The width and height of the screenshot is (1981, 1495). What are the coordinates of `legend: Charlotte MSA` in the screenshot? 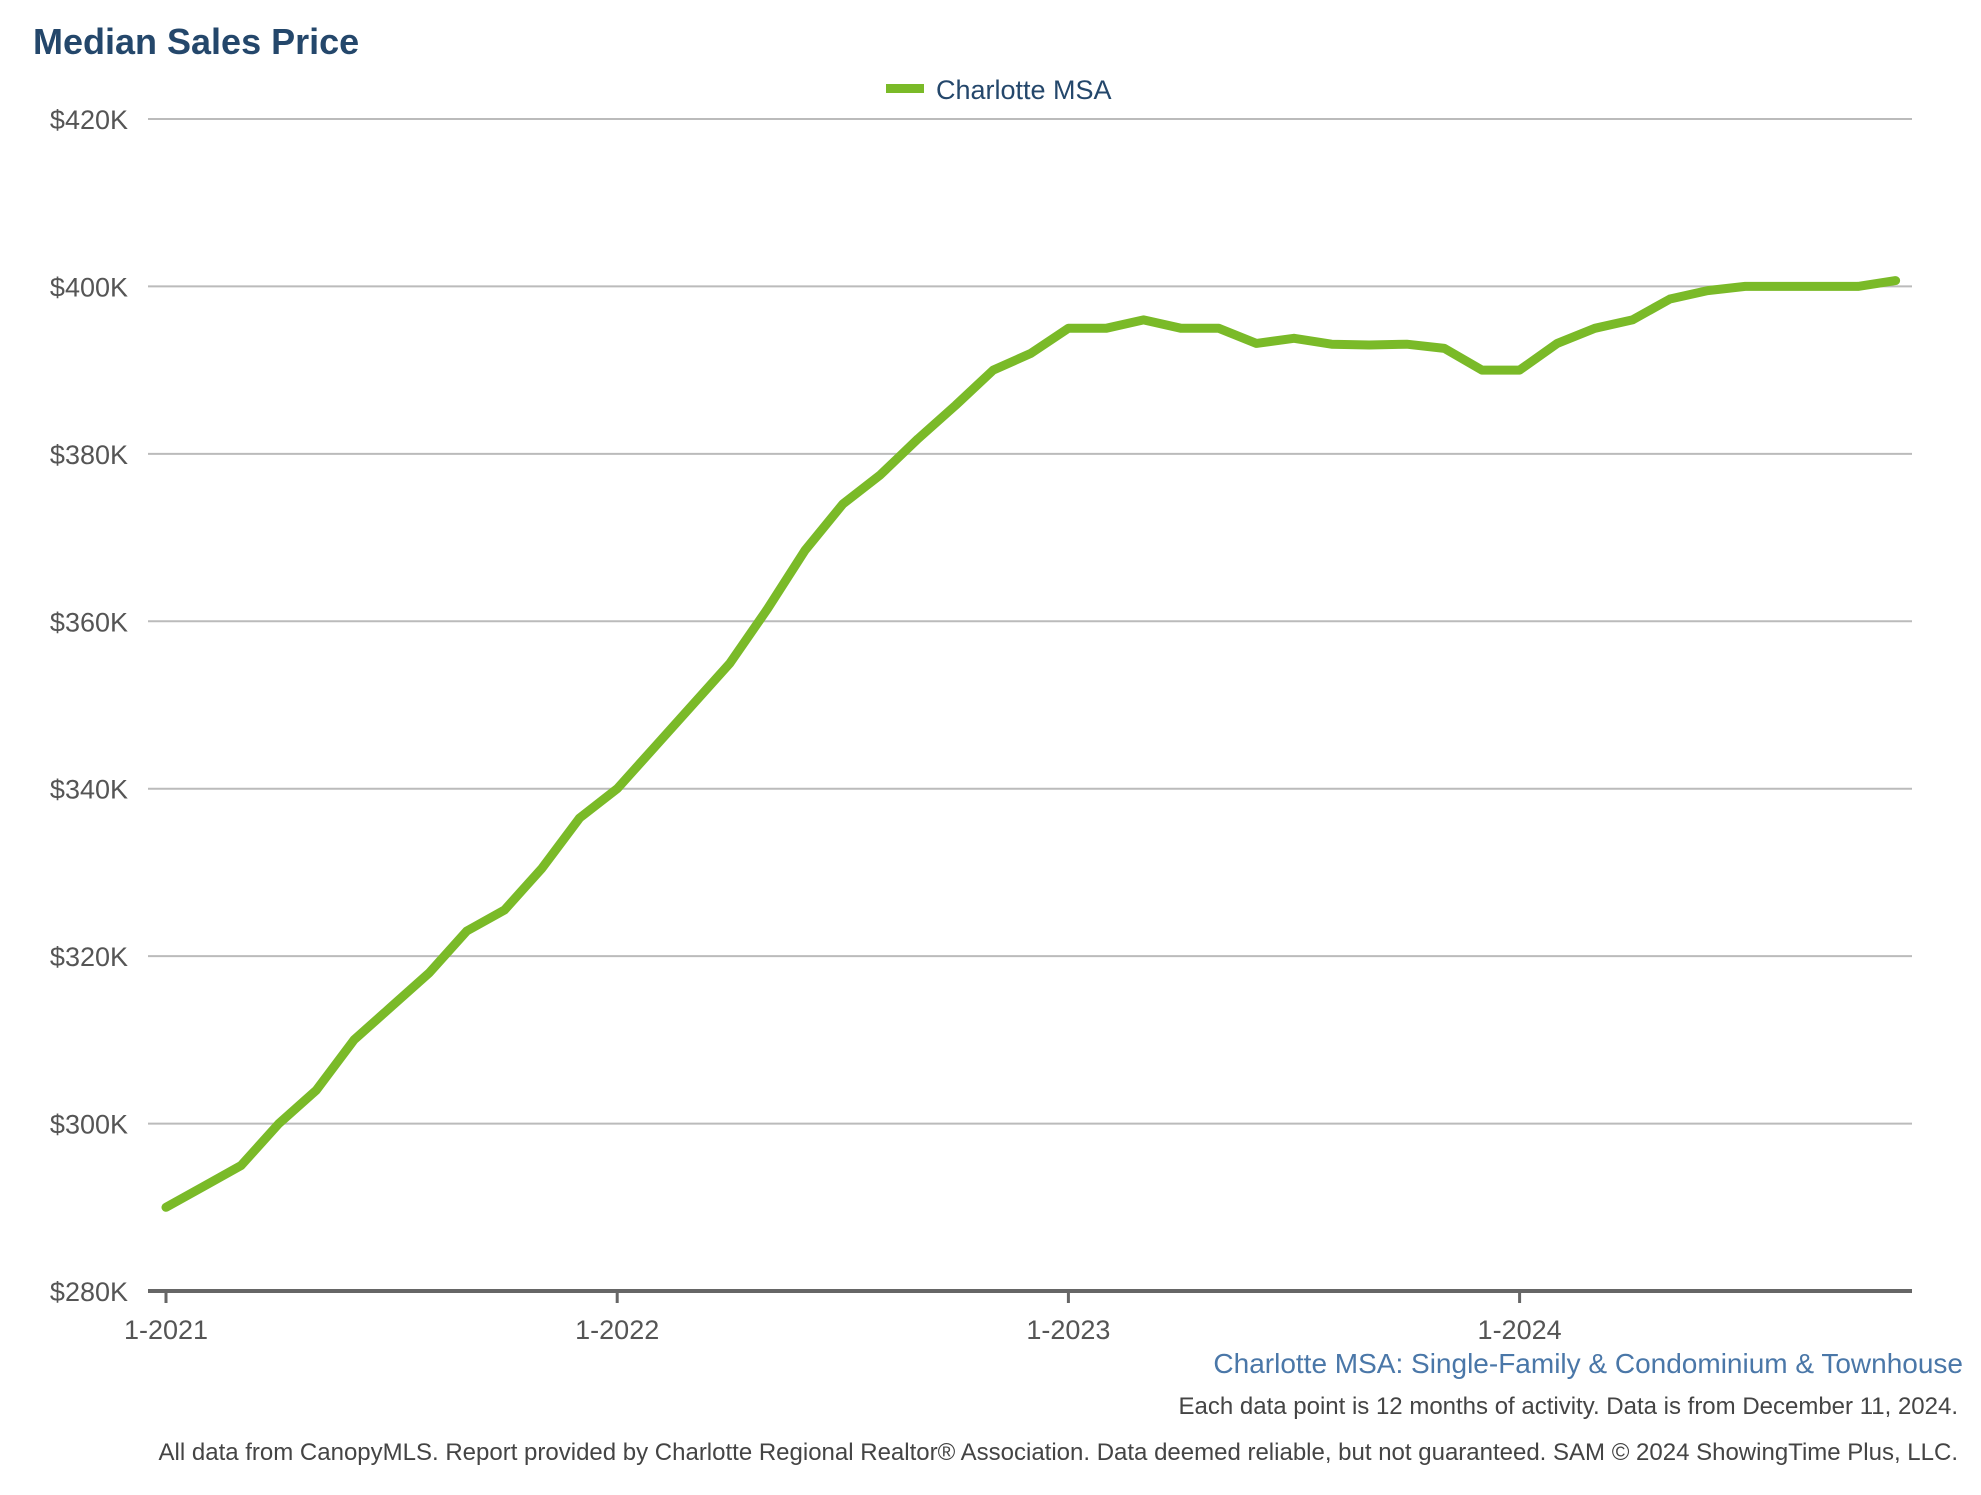 It's located at (999, 90).